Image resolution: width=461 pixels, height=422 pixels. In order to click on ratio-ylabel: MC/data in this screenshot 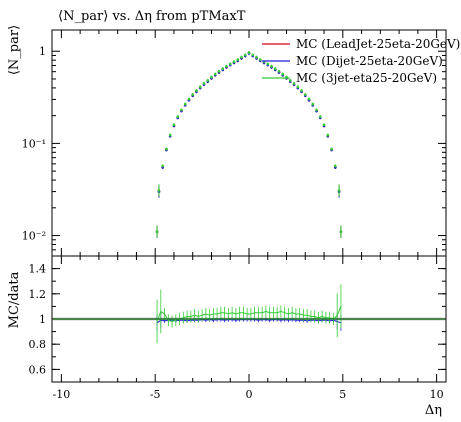, I will do `click(14, 299)`.